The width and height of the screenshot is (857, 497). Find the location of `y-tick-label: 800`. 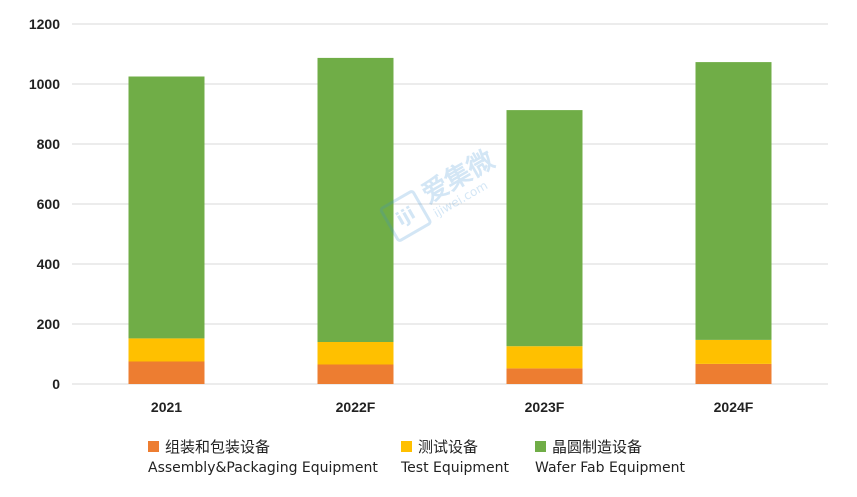

y-tick-label: 800 is located at coordinates (49, 144).